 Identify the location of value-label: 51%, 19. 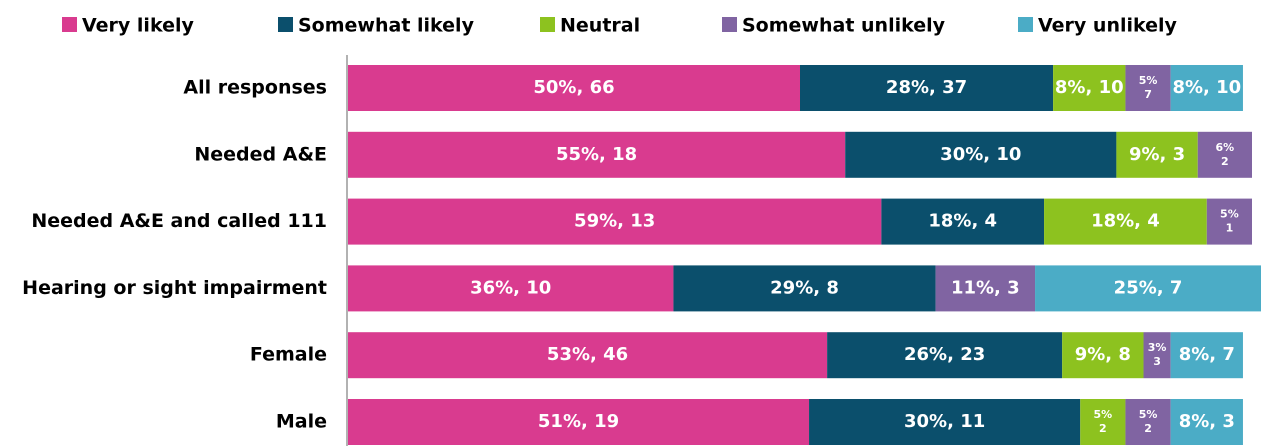
(578, 421).